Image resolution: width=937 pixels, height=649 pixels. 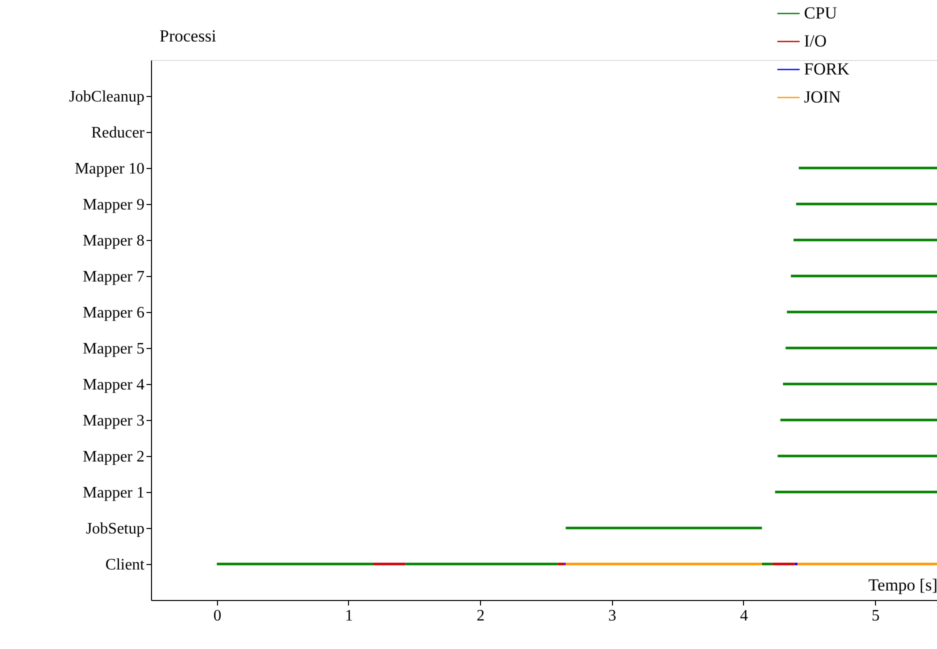 What do you see at coordinates (113, 313) in the screenshot?
I see `y-tick-label: Mapper 6` at bounding box center [113, 313].